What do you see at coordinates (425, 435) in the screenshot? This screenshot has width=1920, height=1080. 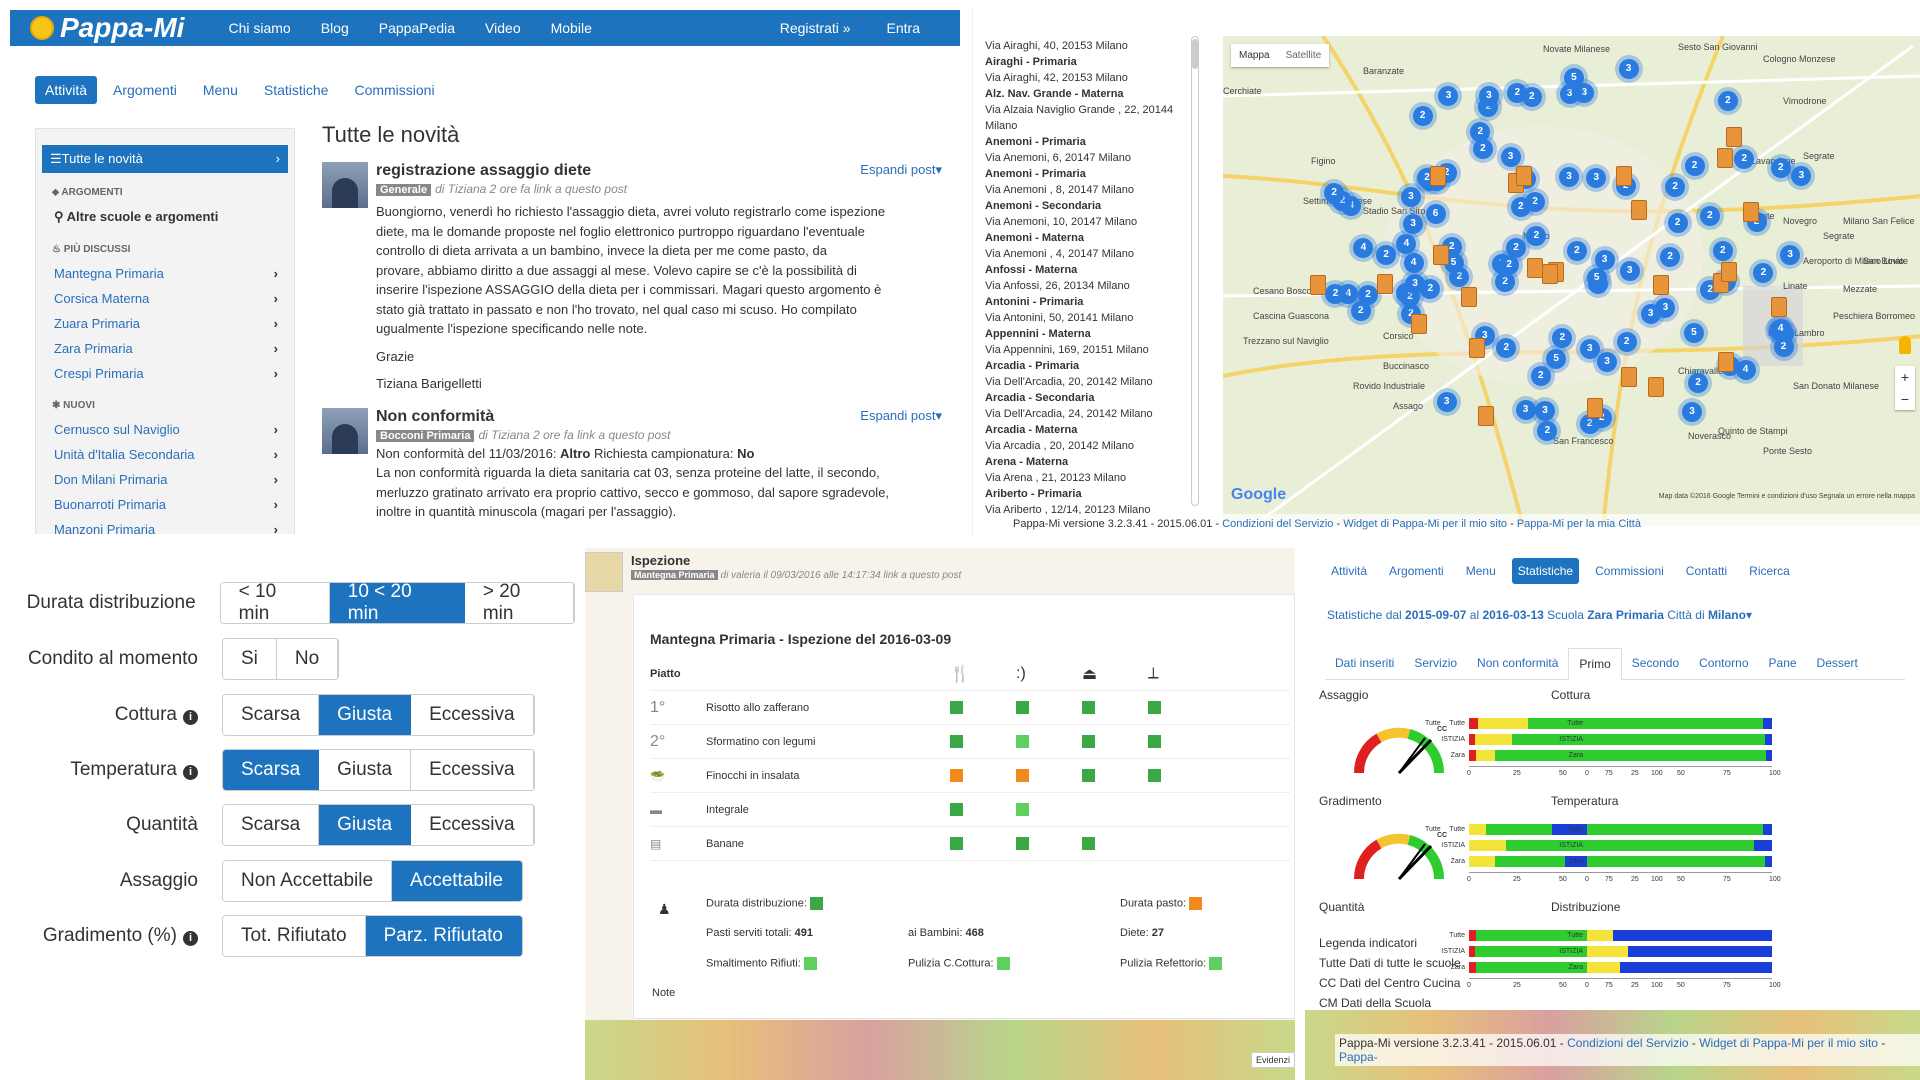 I see `post-tag: Bocconi Primaria` at bounding box center [425, 435].